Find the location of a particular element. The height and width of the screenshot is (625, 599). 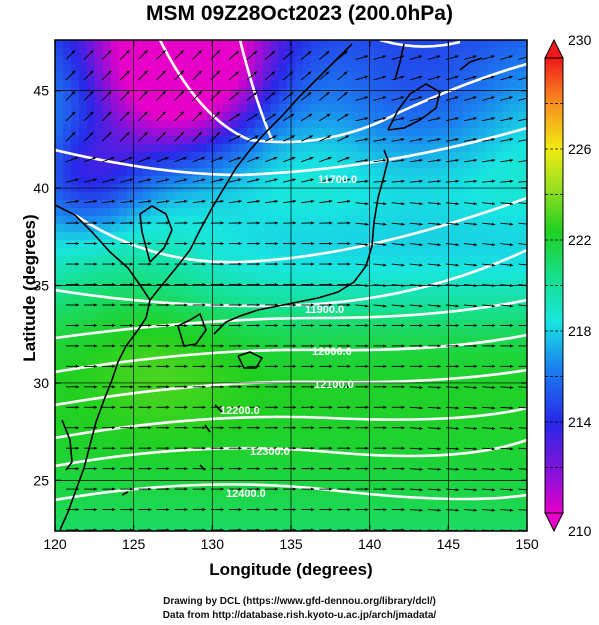

colorbar-tick-label: 218 is located at coordinates (580, 331).